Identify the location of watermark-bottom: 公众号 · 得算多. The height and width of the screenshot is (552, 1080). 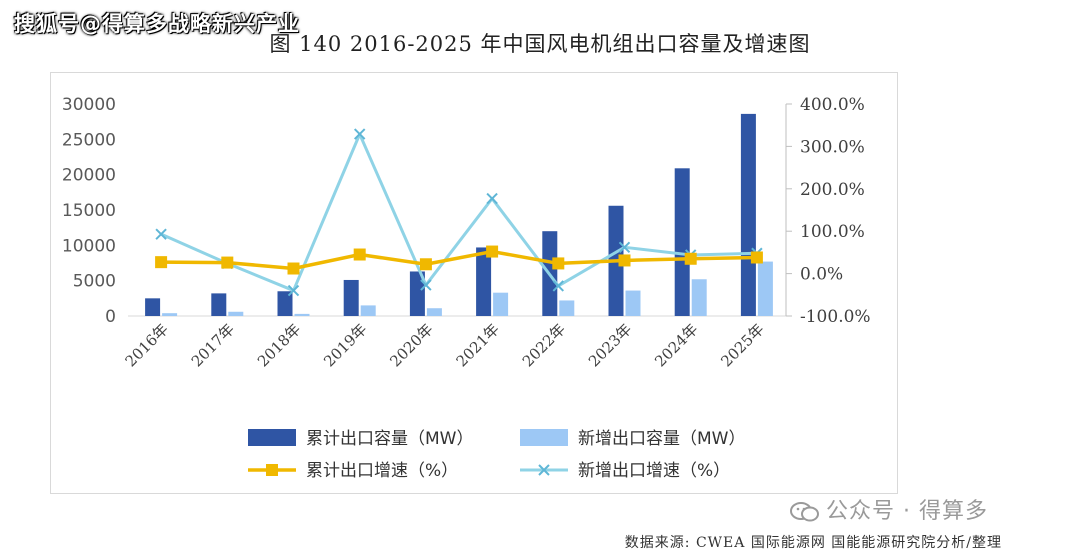
(889, 509).